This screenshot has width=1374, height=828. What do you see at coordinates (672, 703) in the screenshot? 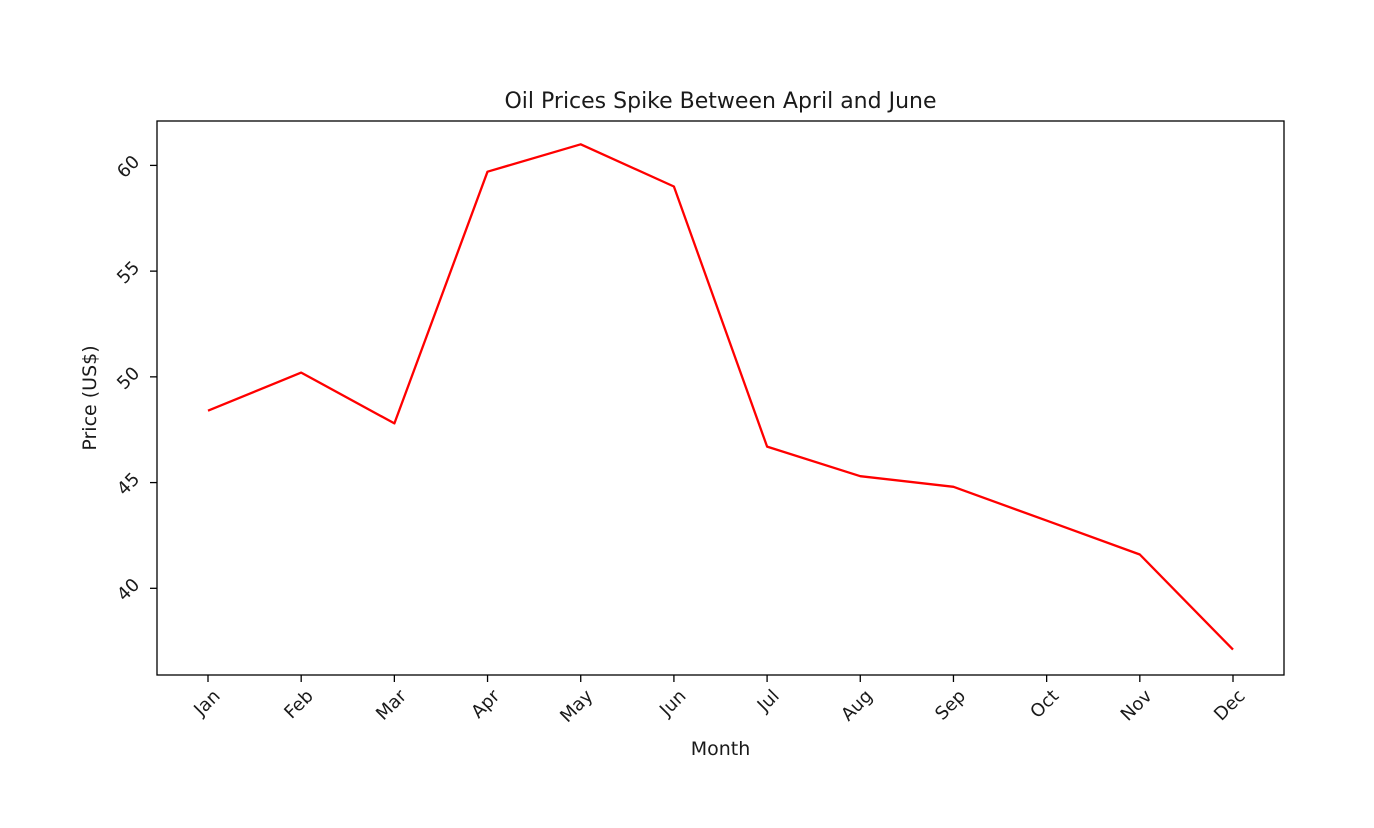
I see `x-tick-label: Jun` at bounding box center [672, 703].